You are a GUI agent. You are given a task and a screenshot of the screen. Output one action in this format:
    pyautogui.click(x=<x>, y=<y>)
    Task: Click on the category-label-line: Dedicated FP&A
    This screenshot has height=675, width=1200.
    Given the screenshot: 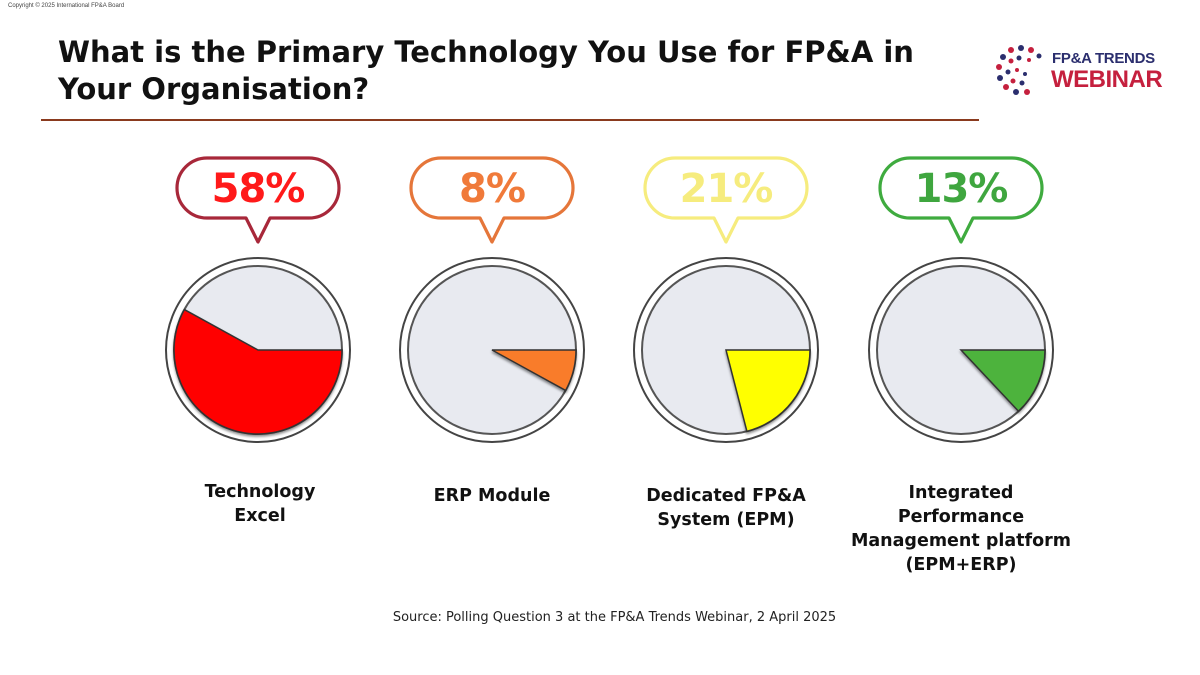 What is the action you would take?
    pyautogui.click(x=726, y=496)
    